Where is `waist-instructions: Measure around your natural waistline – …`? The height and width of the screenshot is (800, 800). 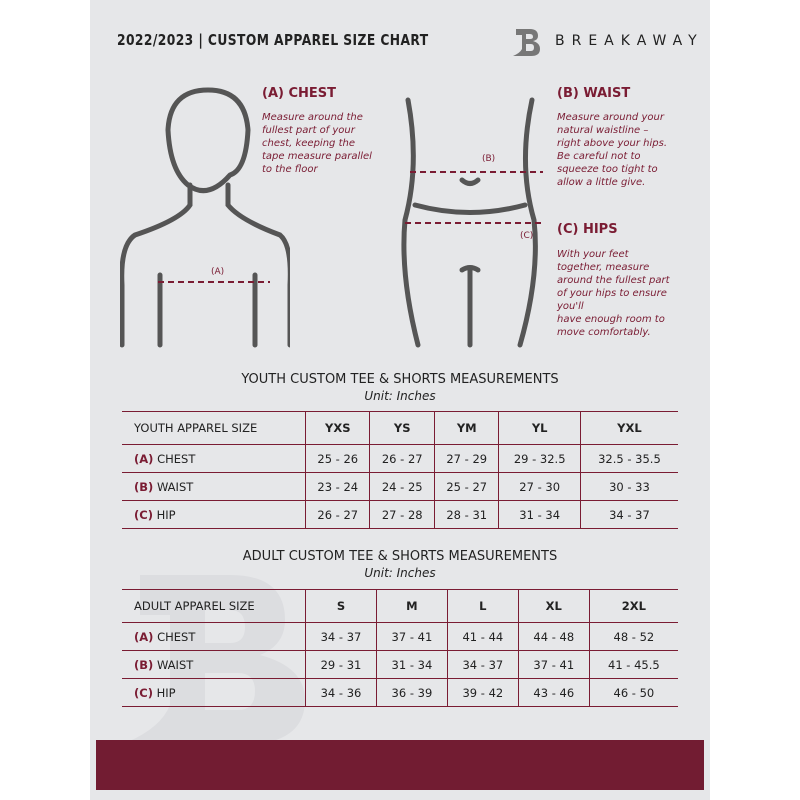
waist-instructions: Measure around your natural waistline – … is located at coordinates (612, 150).